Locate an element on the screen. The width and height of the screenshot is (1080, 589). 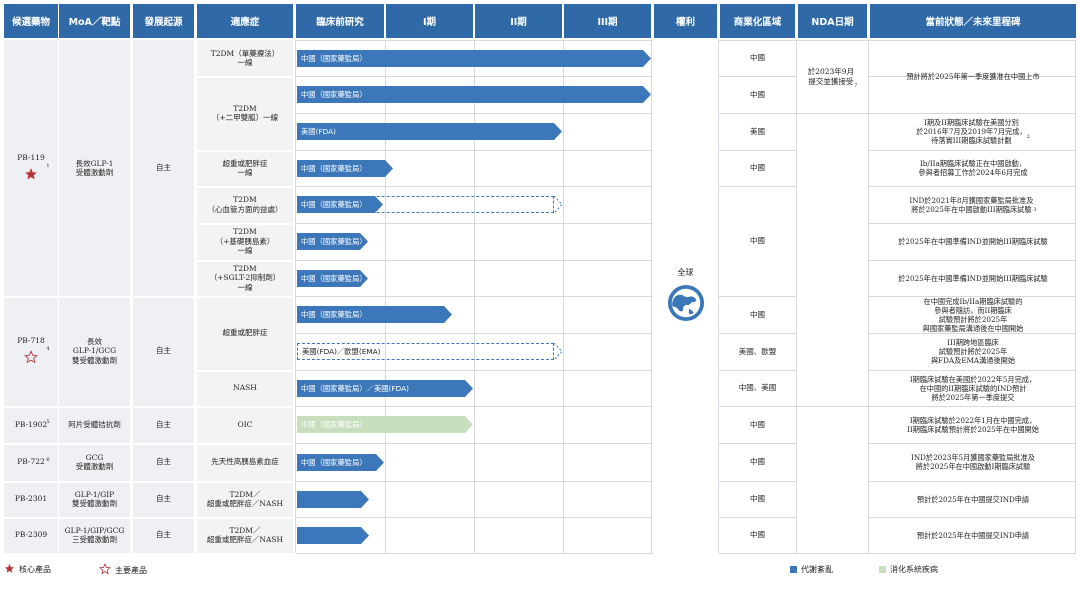
candidate-name: PB-718 is located at coordinates (31, 341).